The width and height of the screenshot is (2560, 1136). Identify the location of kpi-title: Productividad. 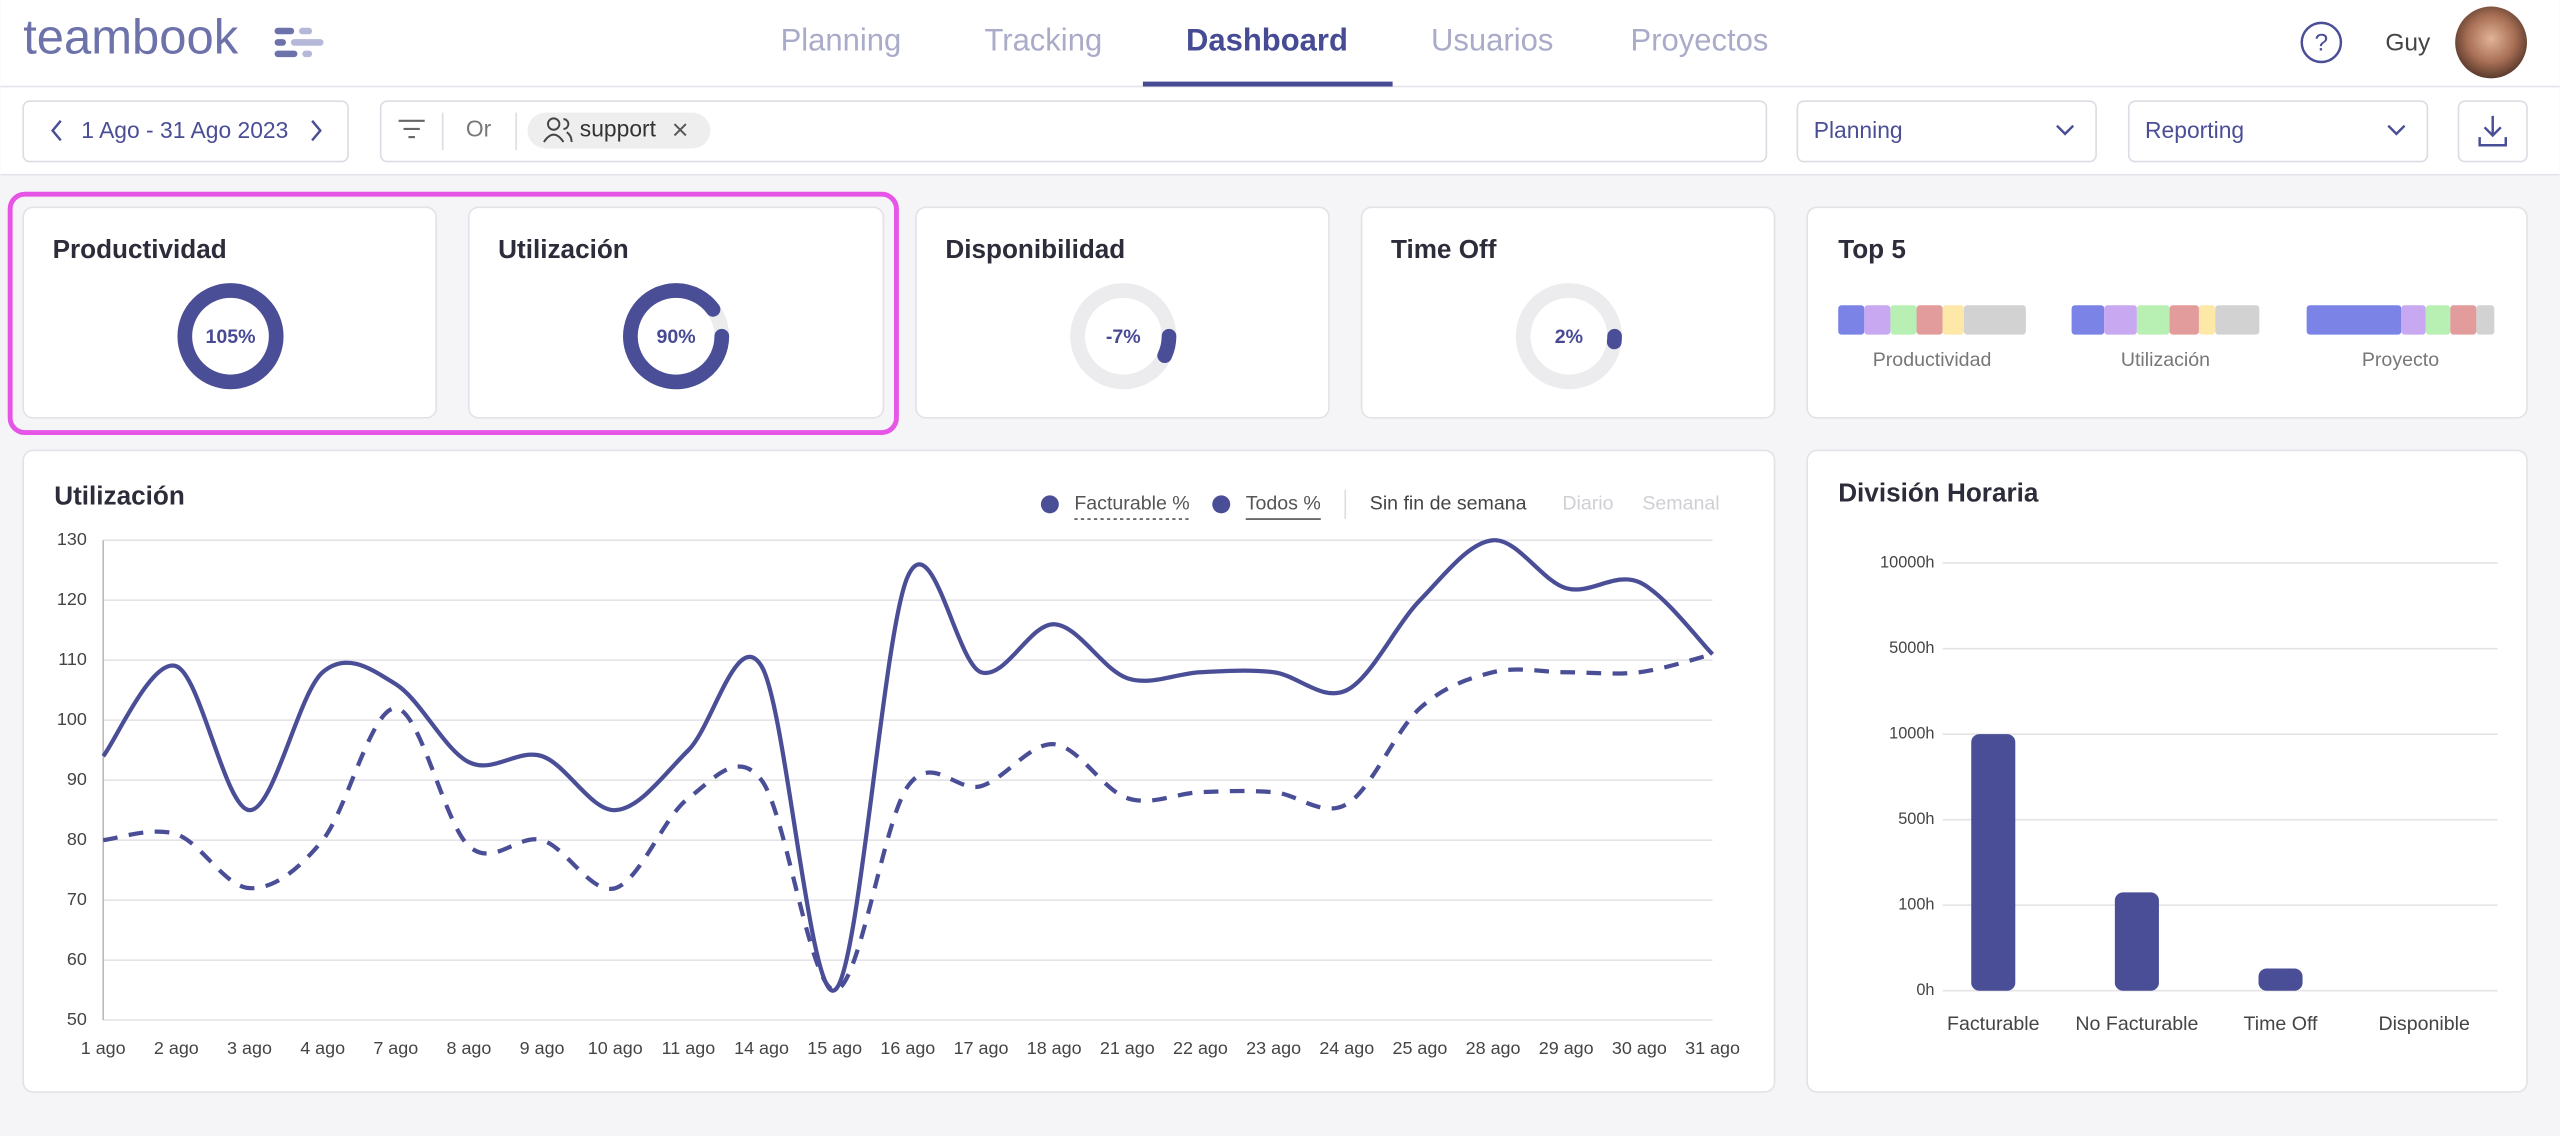
(140, 249).